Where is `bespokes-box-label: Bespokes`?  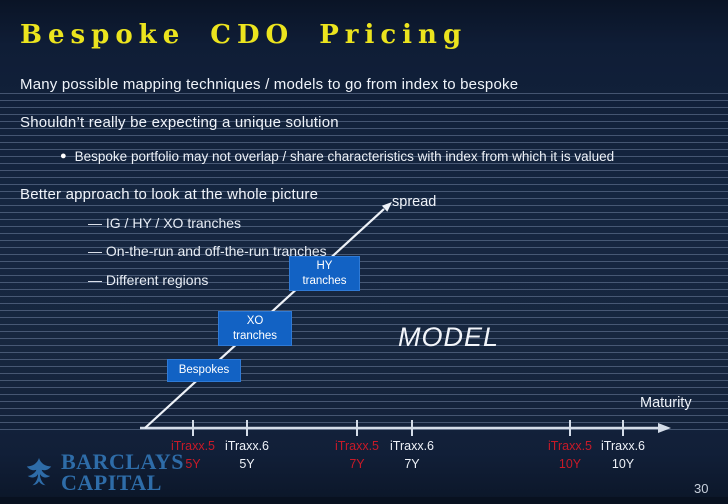
bespokes-box-label: Bespokes is located at coordinates (204, 370).